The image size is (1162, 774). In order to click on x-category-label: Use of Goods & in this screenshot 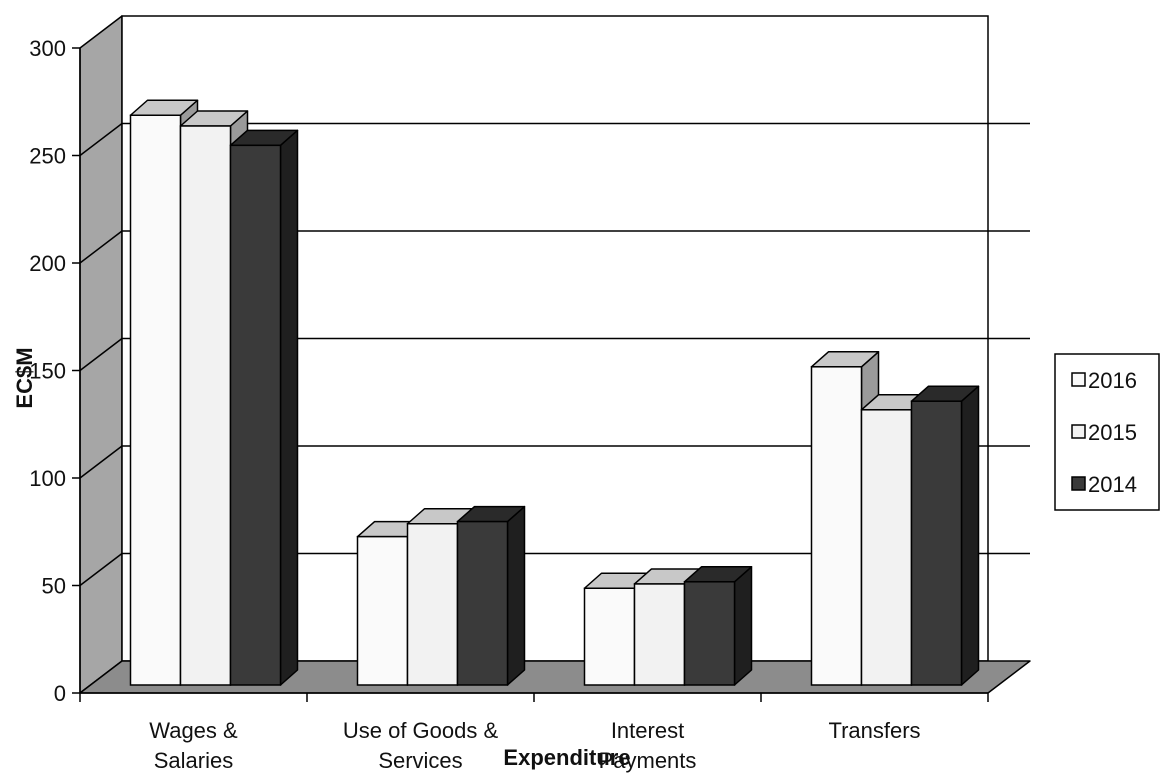, I will do `click(421, 730)`.